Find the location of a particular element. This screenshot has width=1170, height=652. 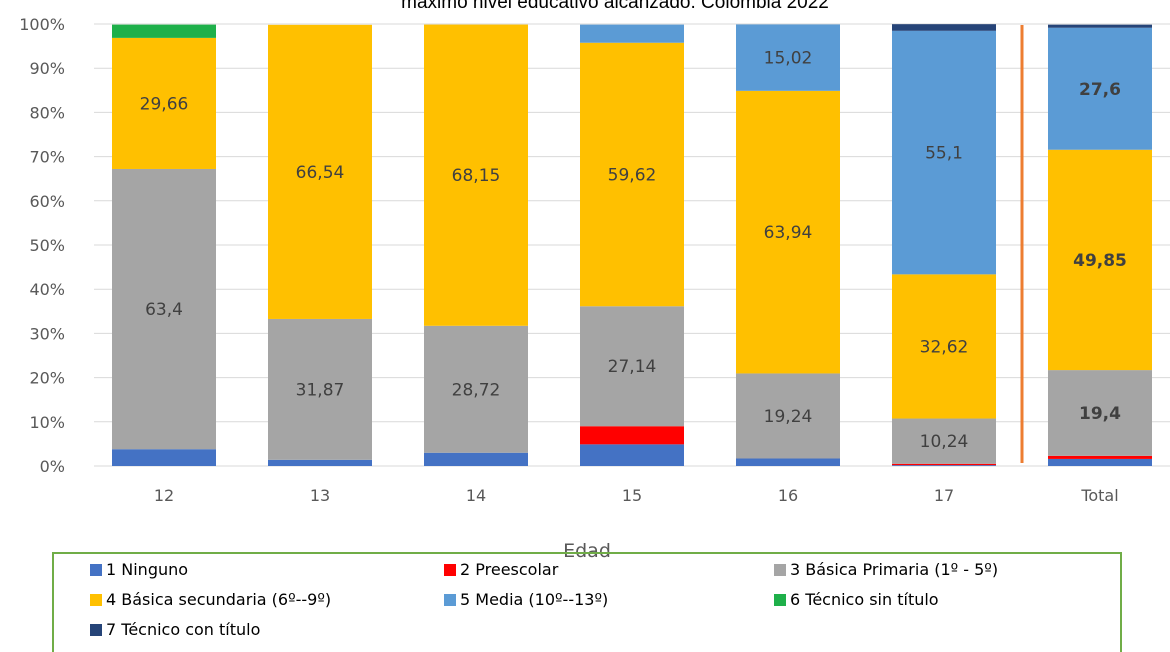

data-label: 63,94 is located at coordinates (788, 233).